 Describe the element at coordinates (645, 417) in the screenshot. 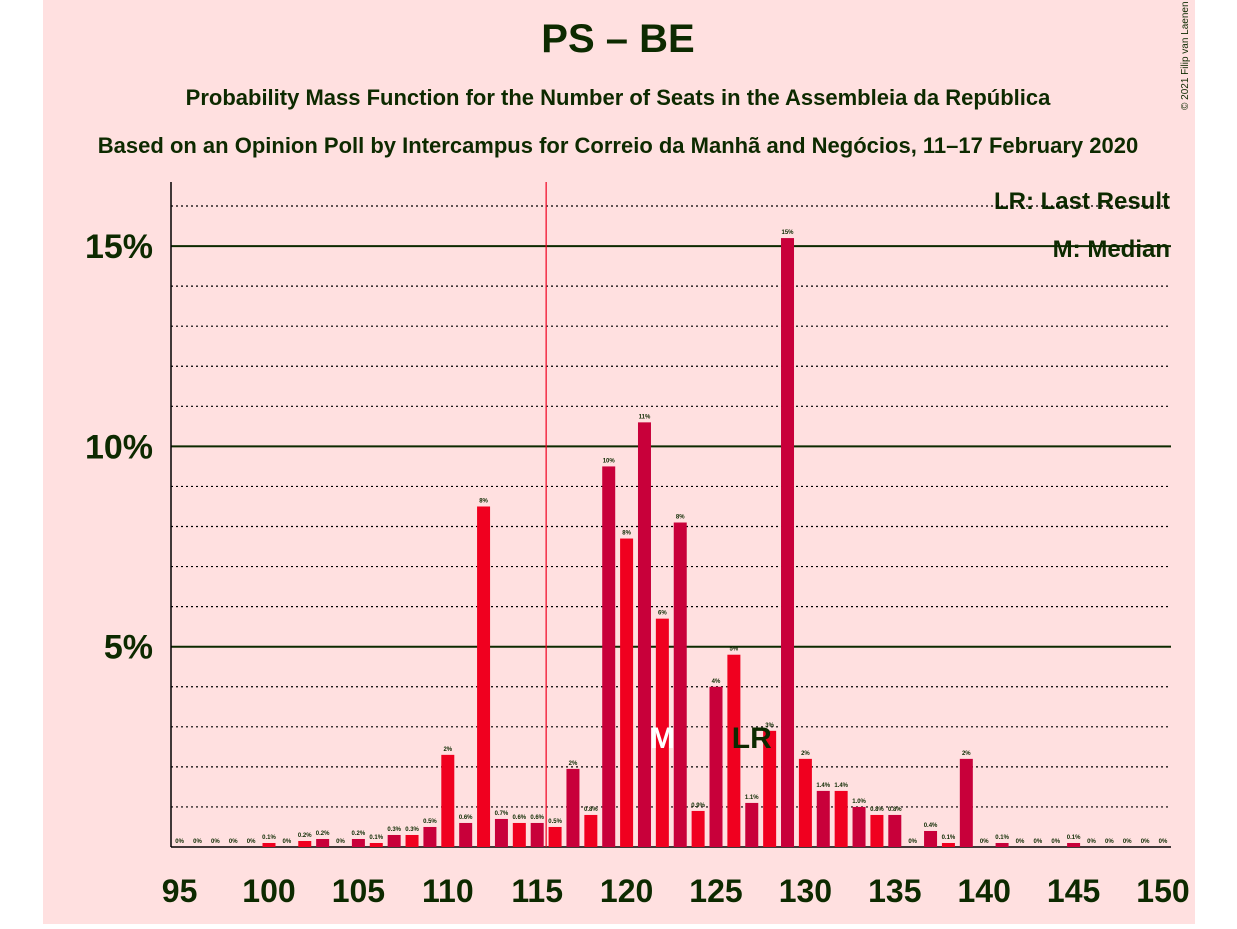

I see `value-label: 11%` at that location.